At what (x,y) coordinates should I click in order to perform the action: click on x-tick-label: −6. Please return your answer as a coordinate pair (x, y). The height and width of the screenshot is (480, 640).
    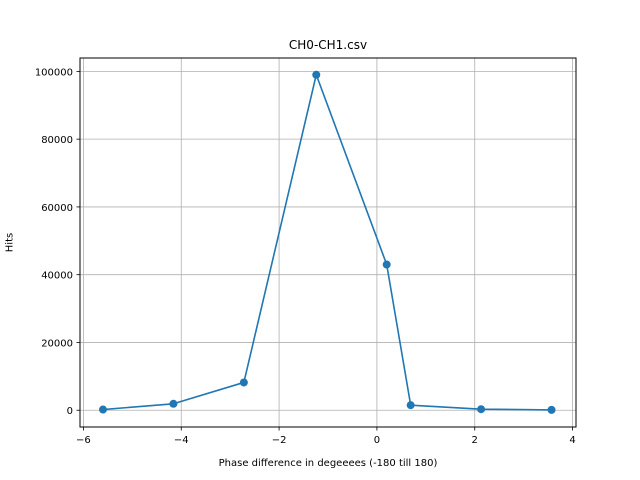
    Looking at the image, I should click on (83, 440).